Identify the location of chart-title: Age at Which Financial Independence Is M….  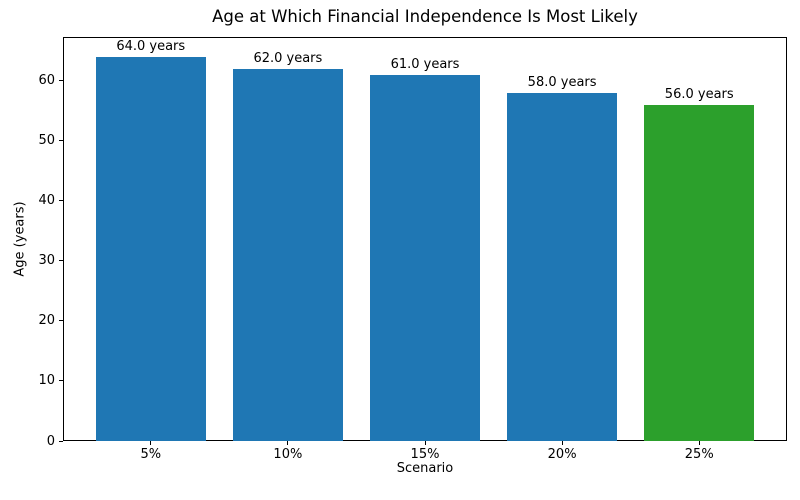
(425, 16).